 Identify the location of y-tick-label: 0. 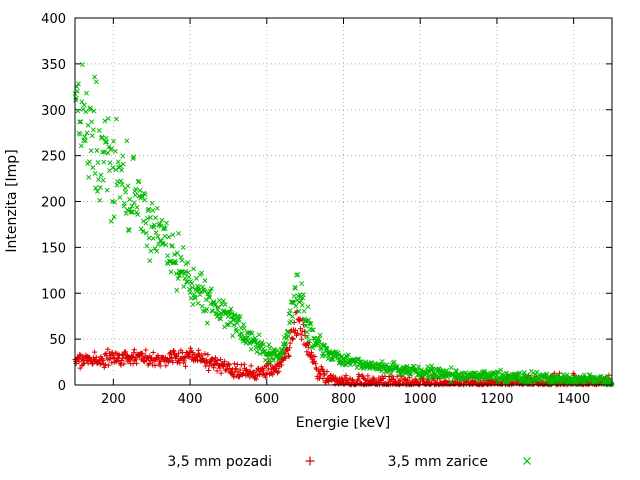
(62, 386).